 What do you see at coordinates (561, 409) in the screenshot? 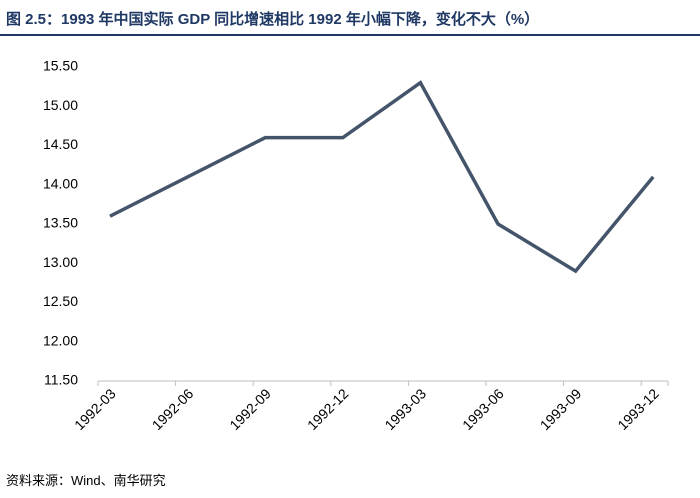
I see `x-tick-label: 1993-09` at bounding box center [561, 409].